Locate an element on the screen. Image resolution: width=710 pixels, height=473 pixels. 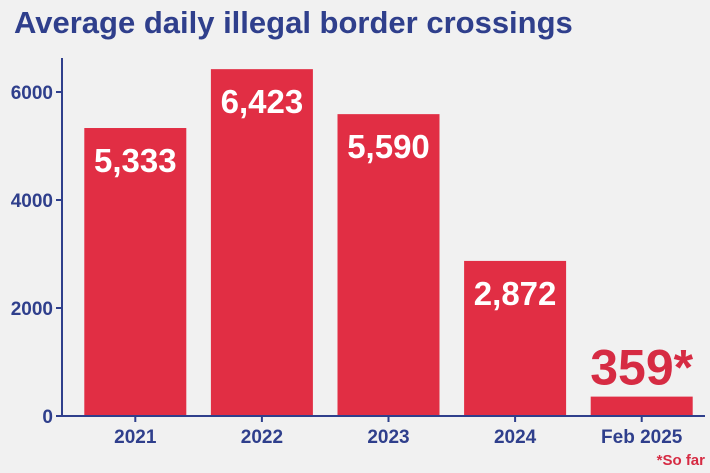
bar-value-label: 359* is located at coordinates (641, 368).